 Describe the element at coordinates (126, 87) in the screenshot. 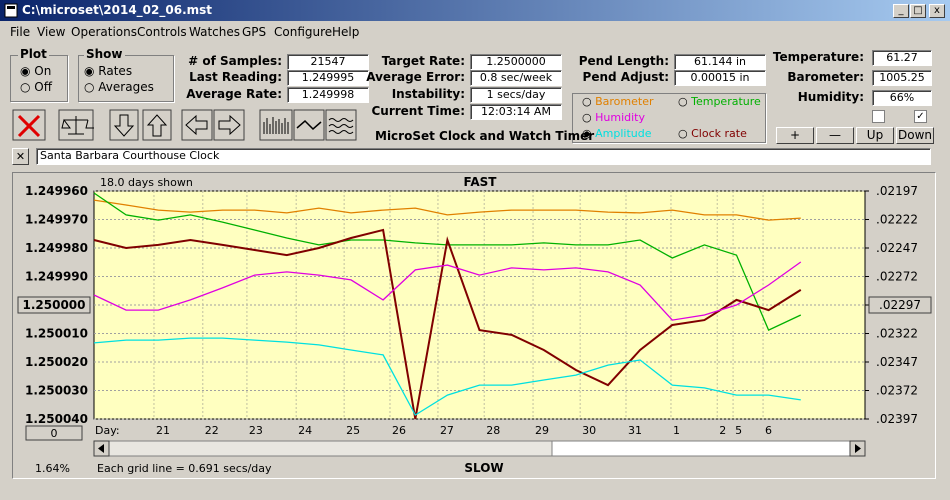

I see `radio-label: Averages` at that location.